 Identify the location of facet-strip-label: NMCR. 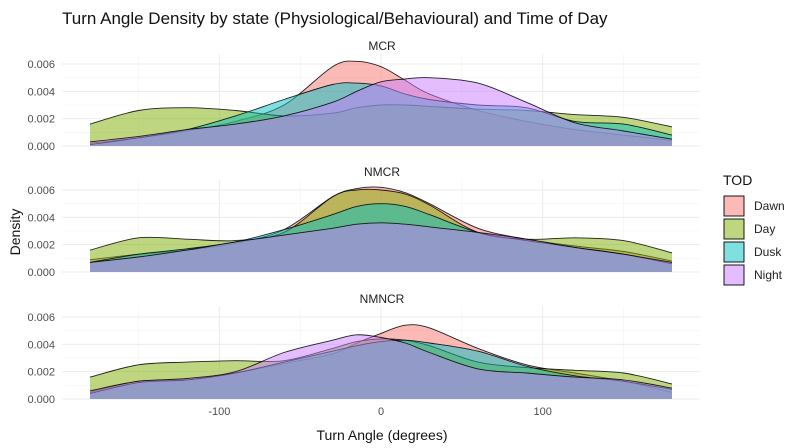
(382, 172).